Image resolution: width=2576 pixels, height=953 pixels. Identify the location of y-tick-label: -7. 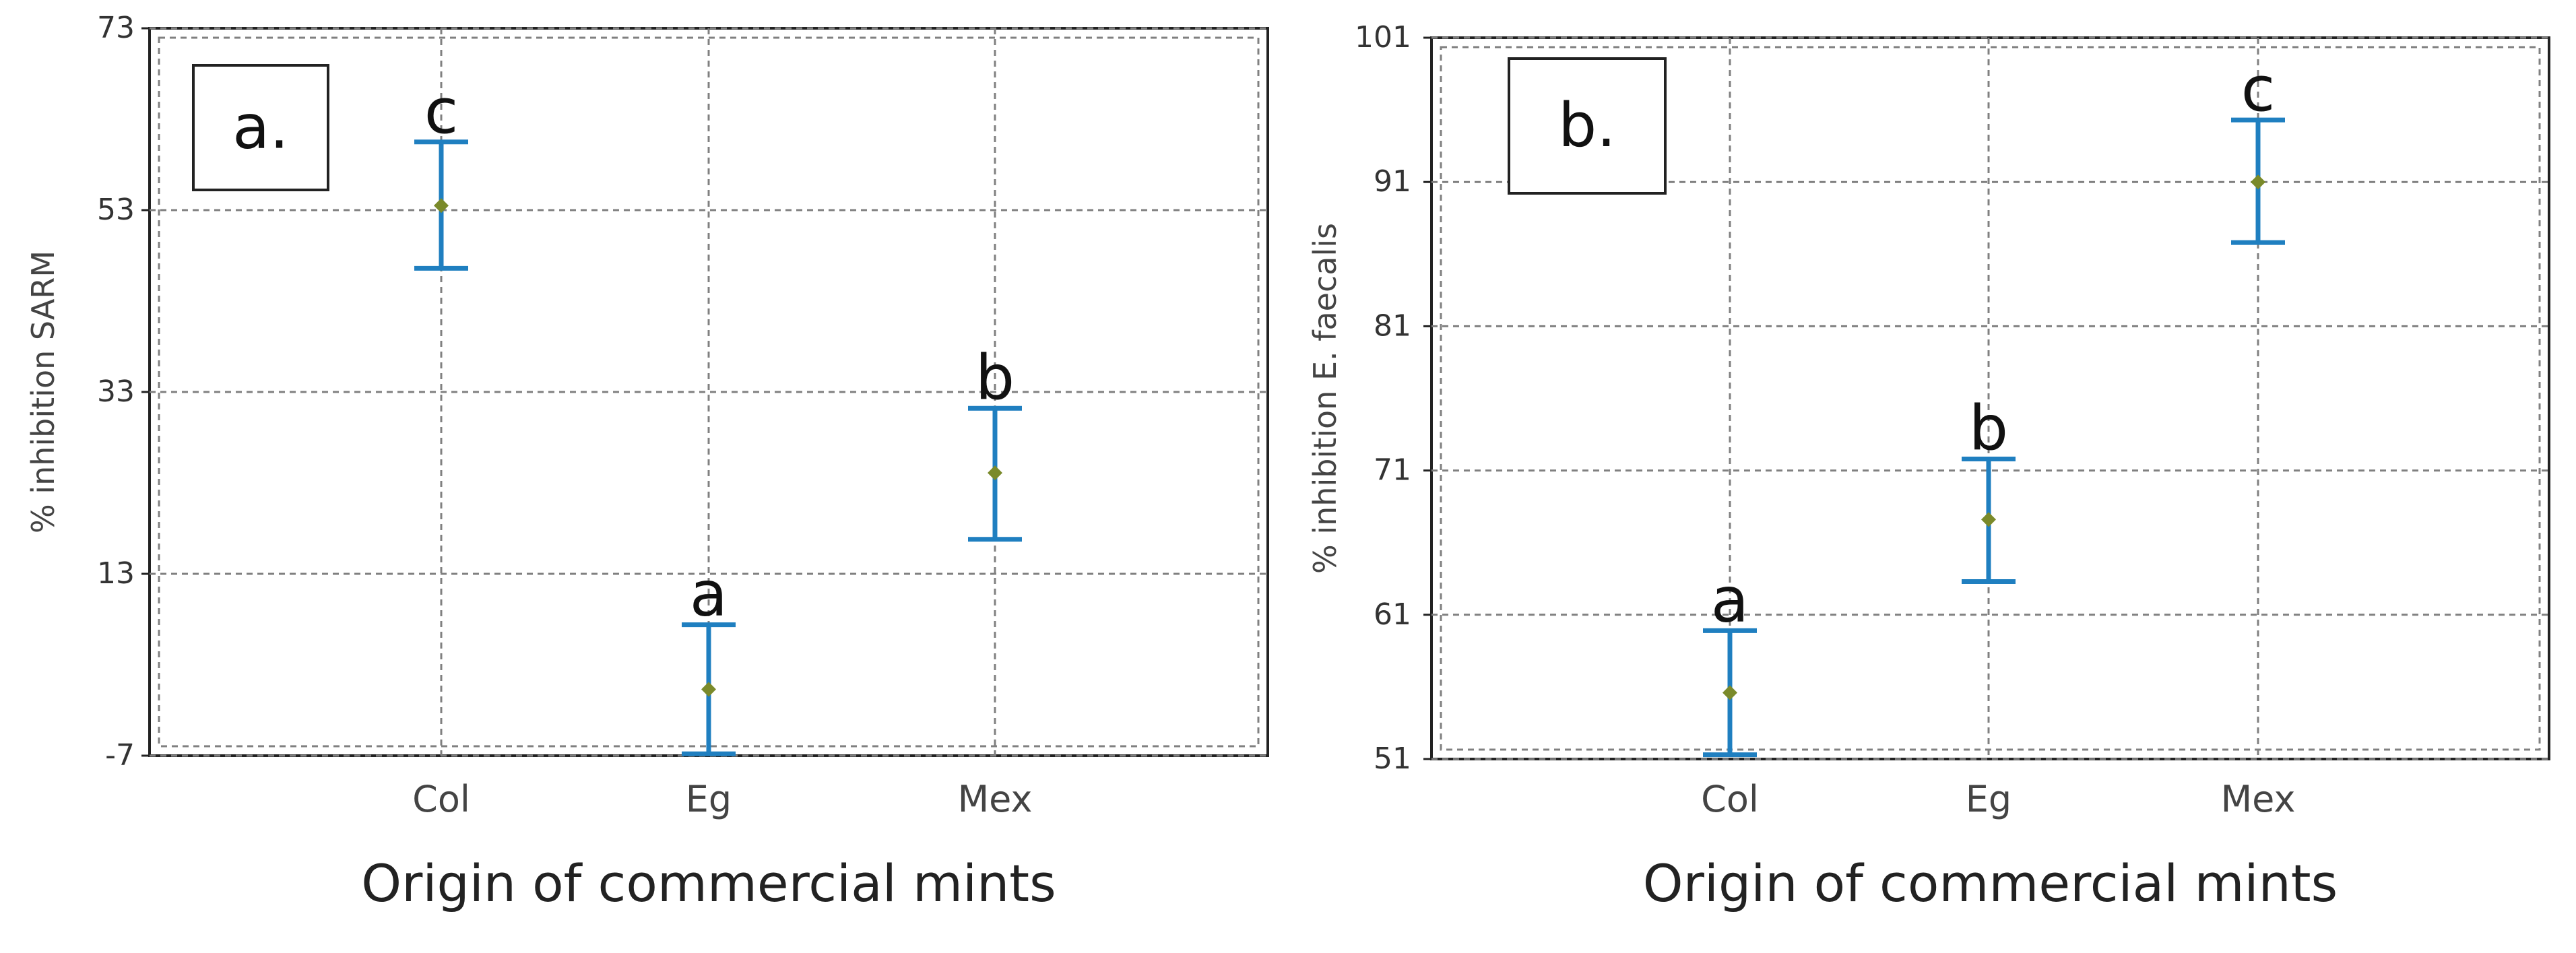
(120, 755).